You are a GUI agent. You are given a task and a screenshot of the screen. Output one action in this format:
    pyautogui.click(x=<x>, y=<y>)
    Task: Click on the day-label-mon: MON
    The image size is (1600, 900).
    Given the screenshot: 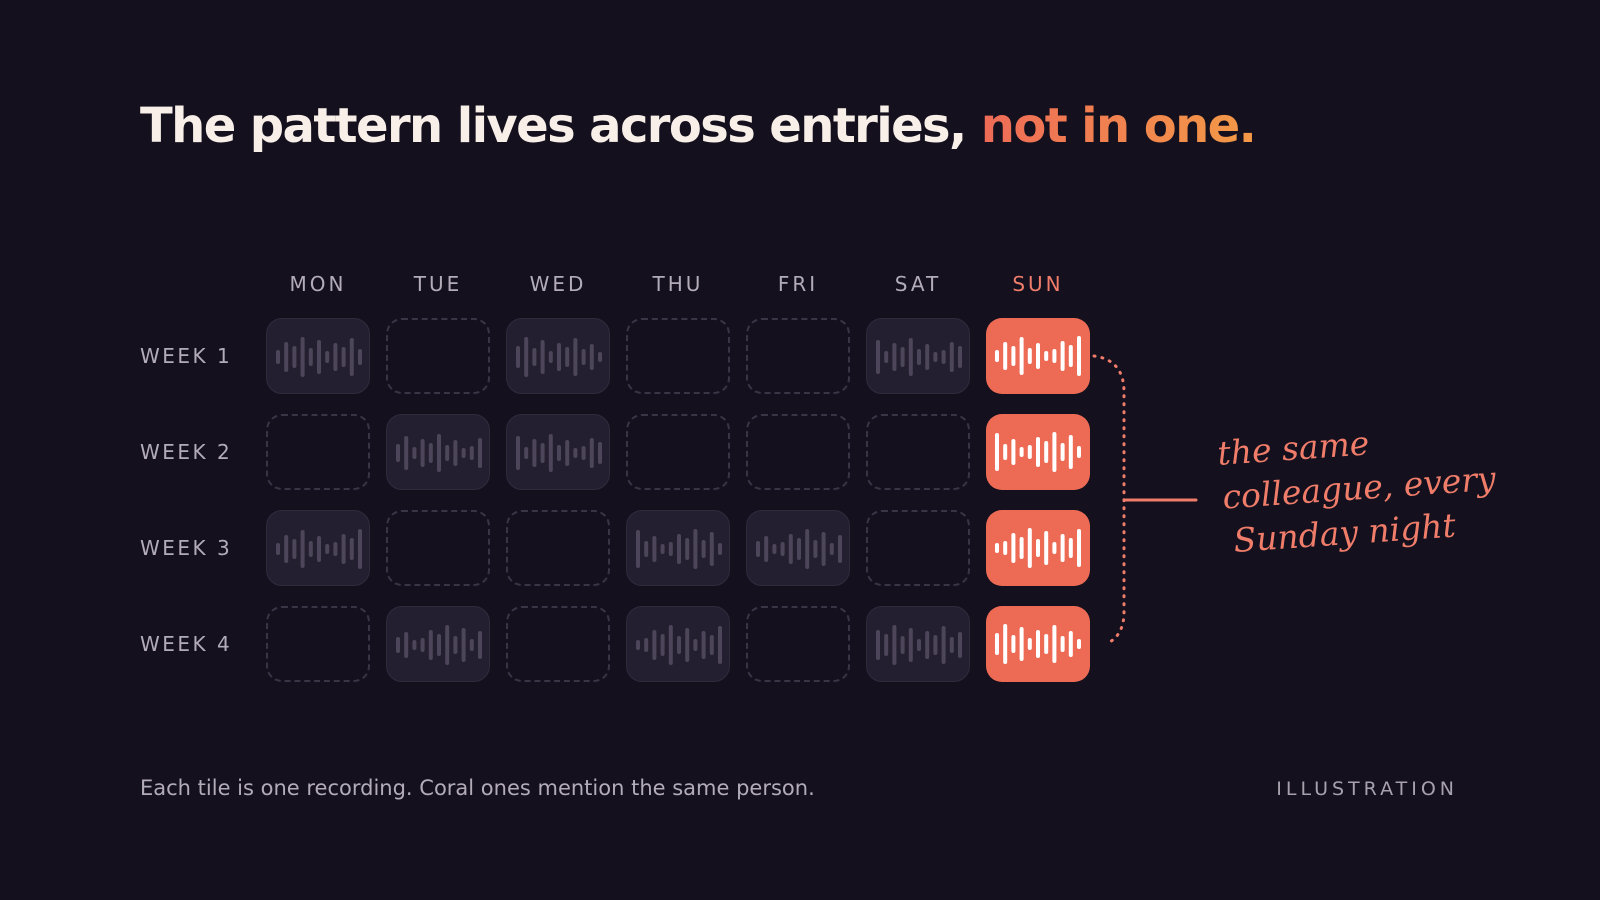 What is the action you would take?
    pyautogui.click(x=318, y=284)
    